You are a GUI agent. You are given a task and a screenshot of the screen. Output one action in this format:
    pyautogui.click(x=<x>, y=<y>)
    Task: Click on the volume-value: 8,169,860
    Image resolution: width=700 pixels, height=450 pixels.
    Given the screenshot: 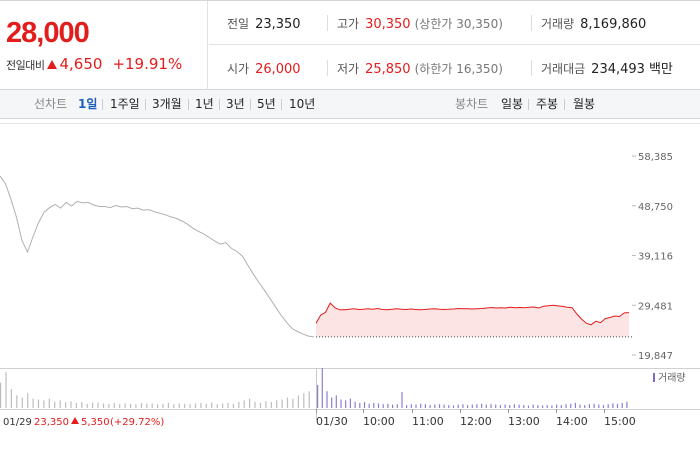 What is the action you would take?
    pyautogui.click(x=613, y=24)
    